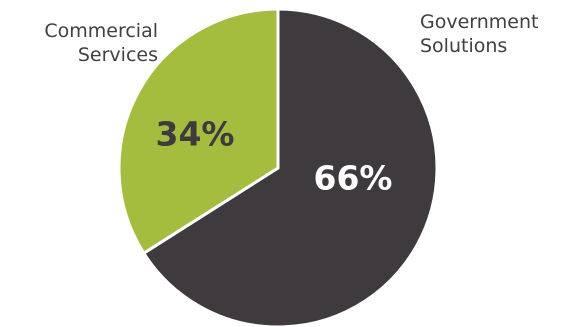  I want to click on pie-category-labels: Government Solutions Commercial Services, so click(291, 38).